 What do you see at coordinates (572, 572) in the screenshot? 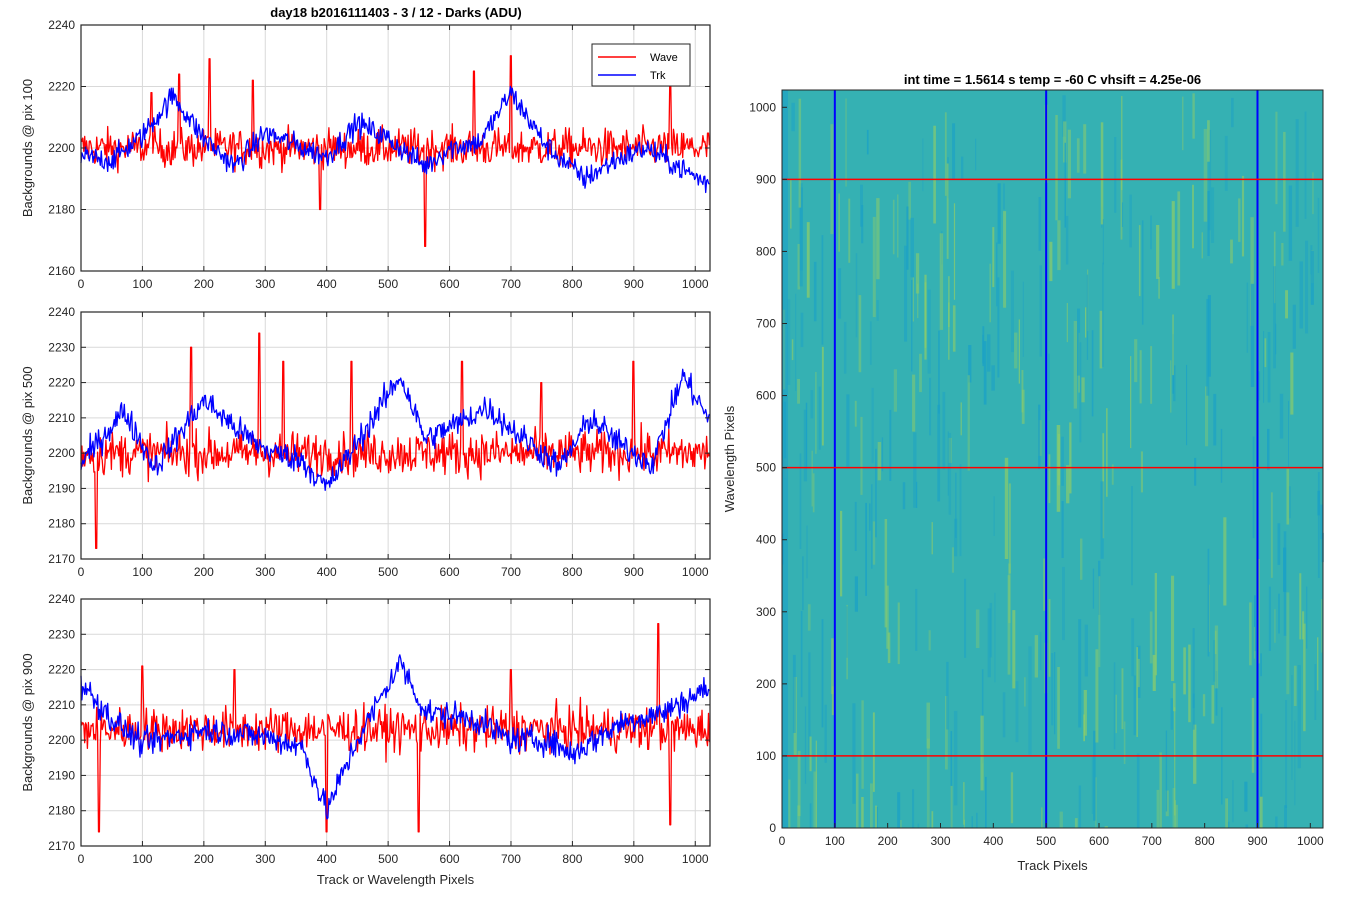
I see `x-tick-label: 800` at bounding box center [572, 572].